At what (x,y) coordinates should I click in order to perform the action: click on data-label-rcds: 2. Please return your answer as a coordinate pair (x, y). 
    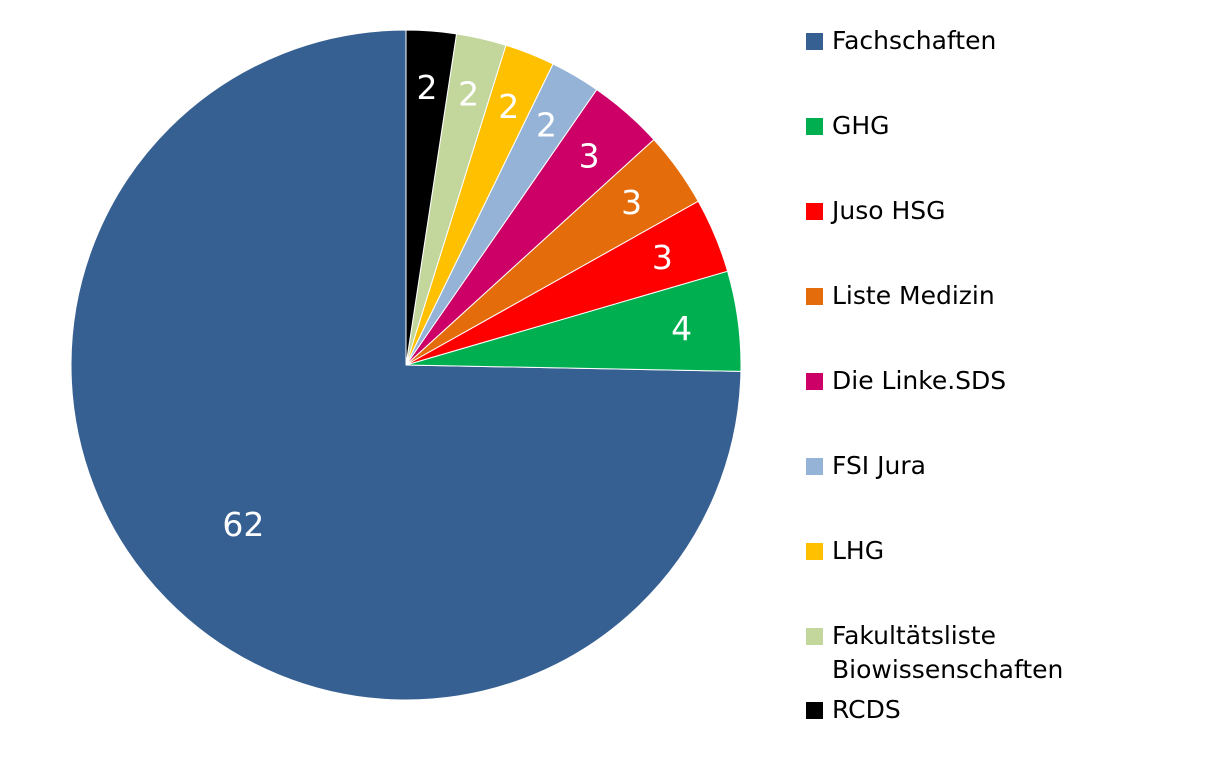
    Looking at the image, I should click on (427, 87).